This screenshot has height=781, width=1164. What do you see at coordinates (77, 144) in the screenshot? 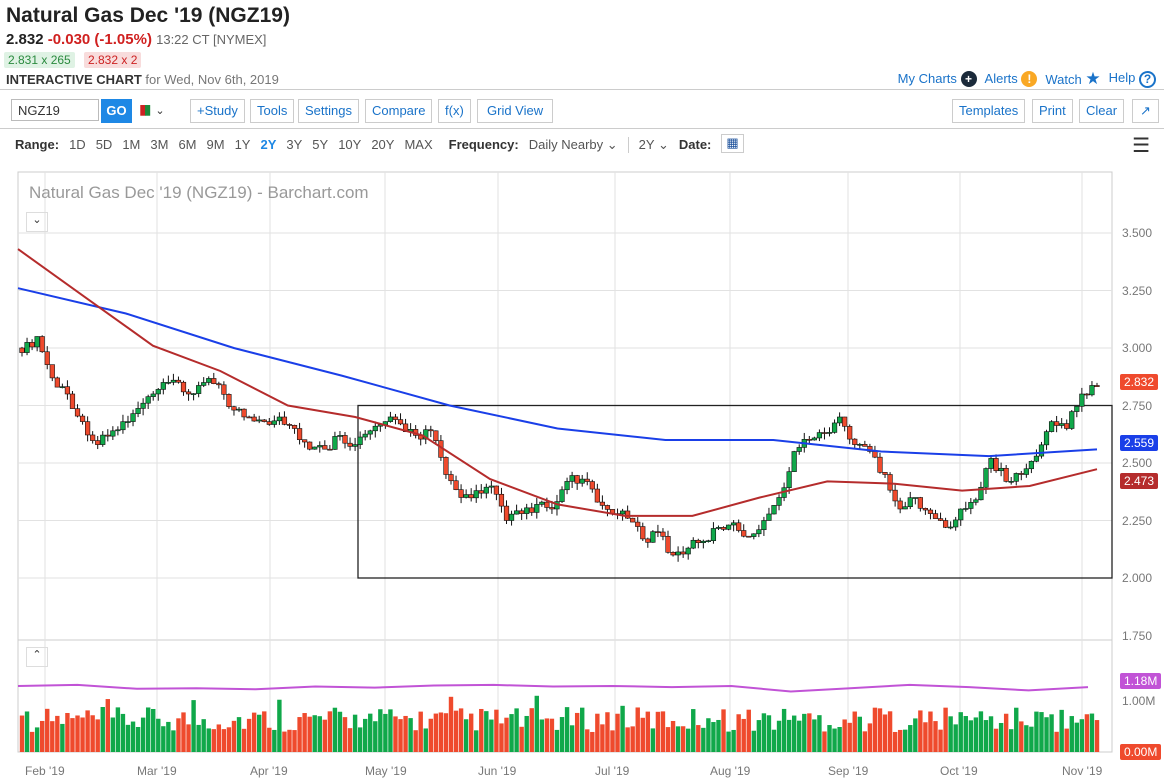
I see `range-1d: 1D` at bounding box center [77, 144].